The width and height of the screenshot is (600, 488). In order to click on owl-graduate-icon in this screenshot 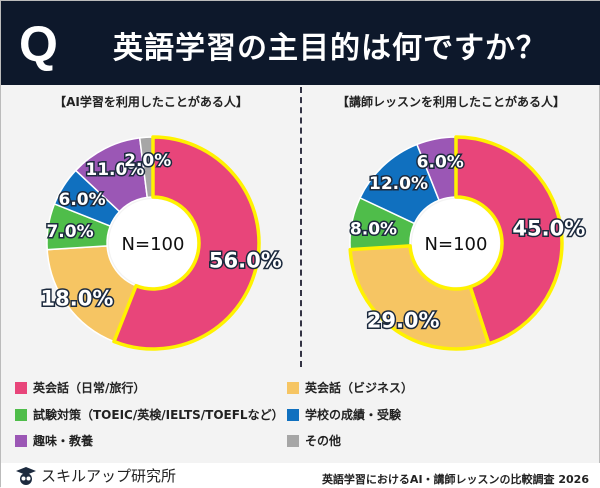, I will do `click(26, 475)`.